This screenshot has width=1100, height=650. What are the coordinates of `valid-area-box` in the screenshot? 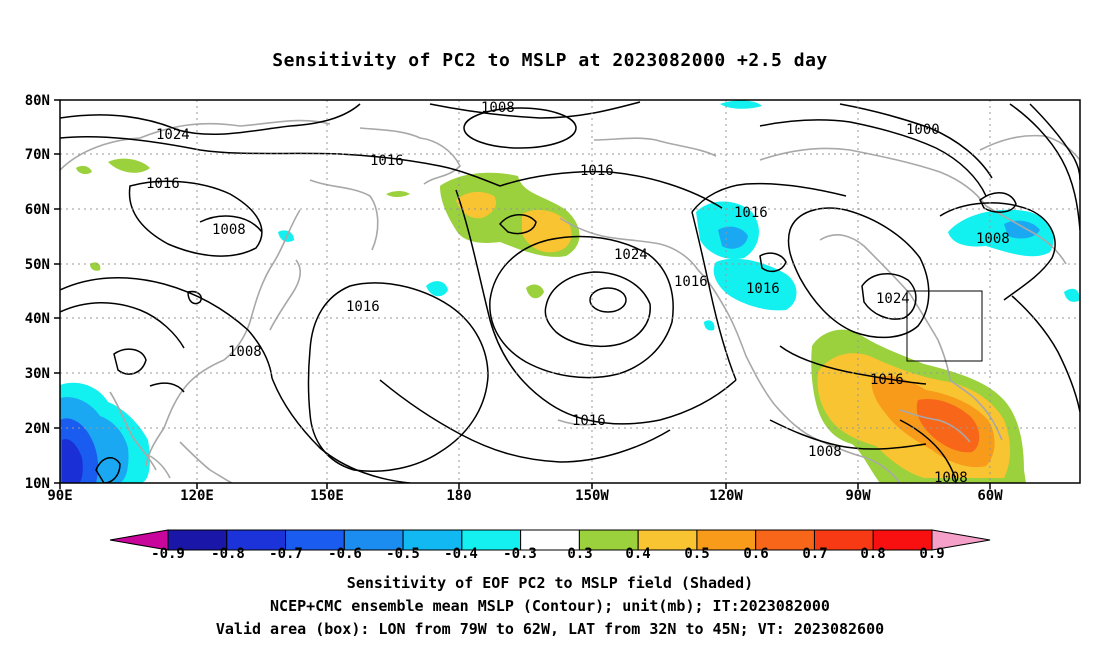 It's located at (944, 326).